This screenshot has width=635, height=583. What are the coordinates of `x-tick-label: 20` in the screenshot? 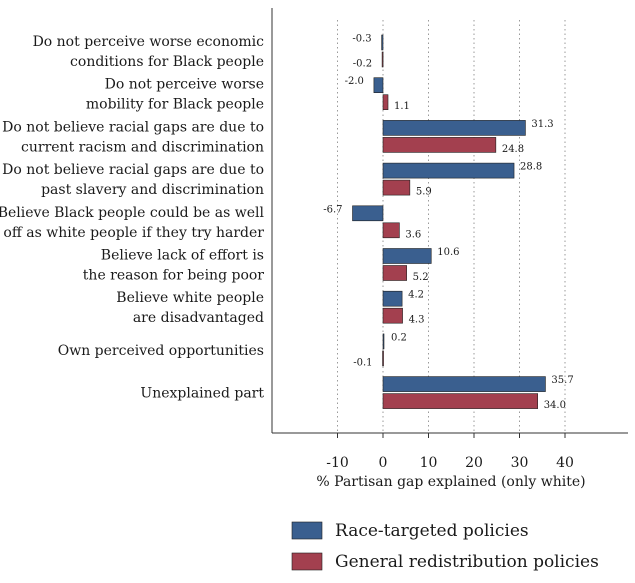 It's located at (474, 463).